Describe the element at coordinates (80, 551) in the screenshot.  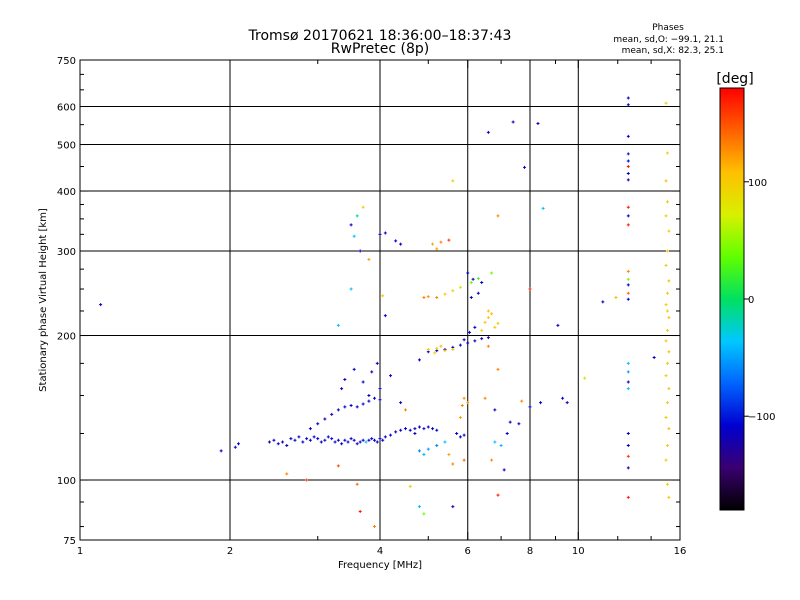
I see `x-tick-label: 1` at that location.